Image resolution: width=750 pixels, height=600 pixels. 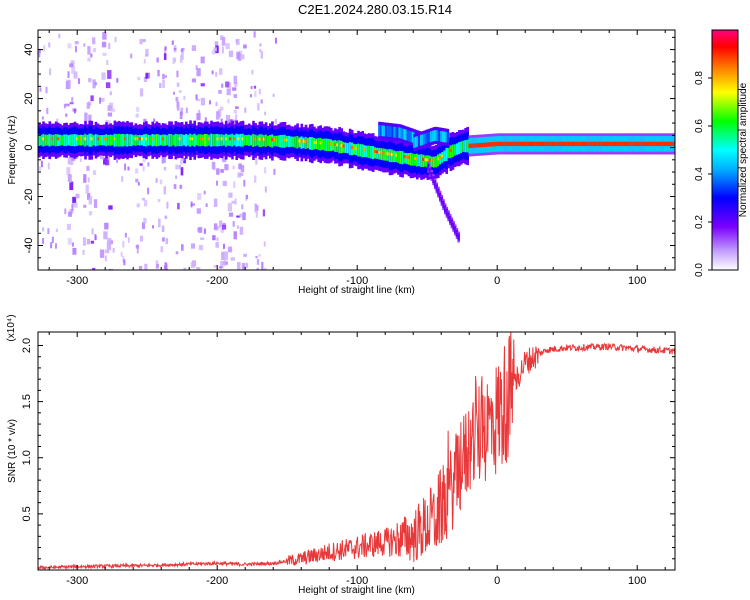 What do you see at coordinates (29, 147) in the screenshot?
I see `y-tick-label: 0` at bounding box center [29, 147].